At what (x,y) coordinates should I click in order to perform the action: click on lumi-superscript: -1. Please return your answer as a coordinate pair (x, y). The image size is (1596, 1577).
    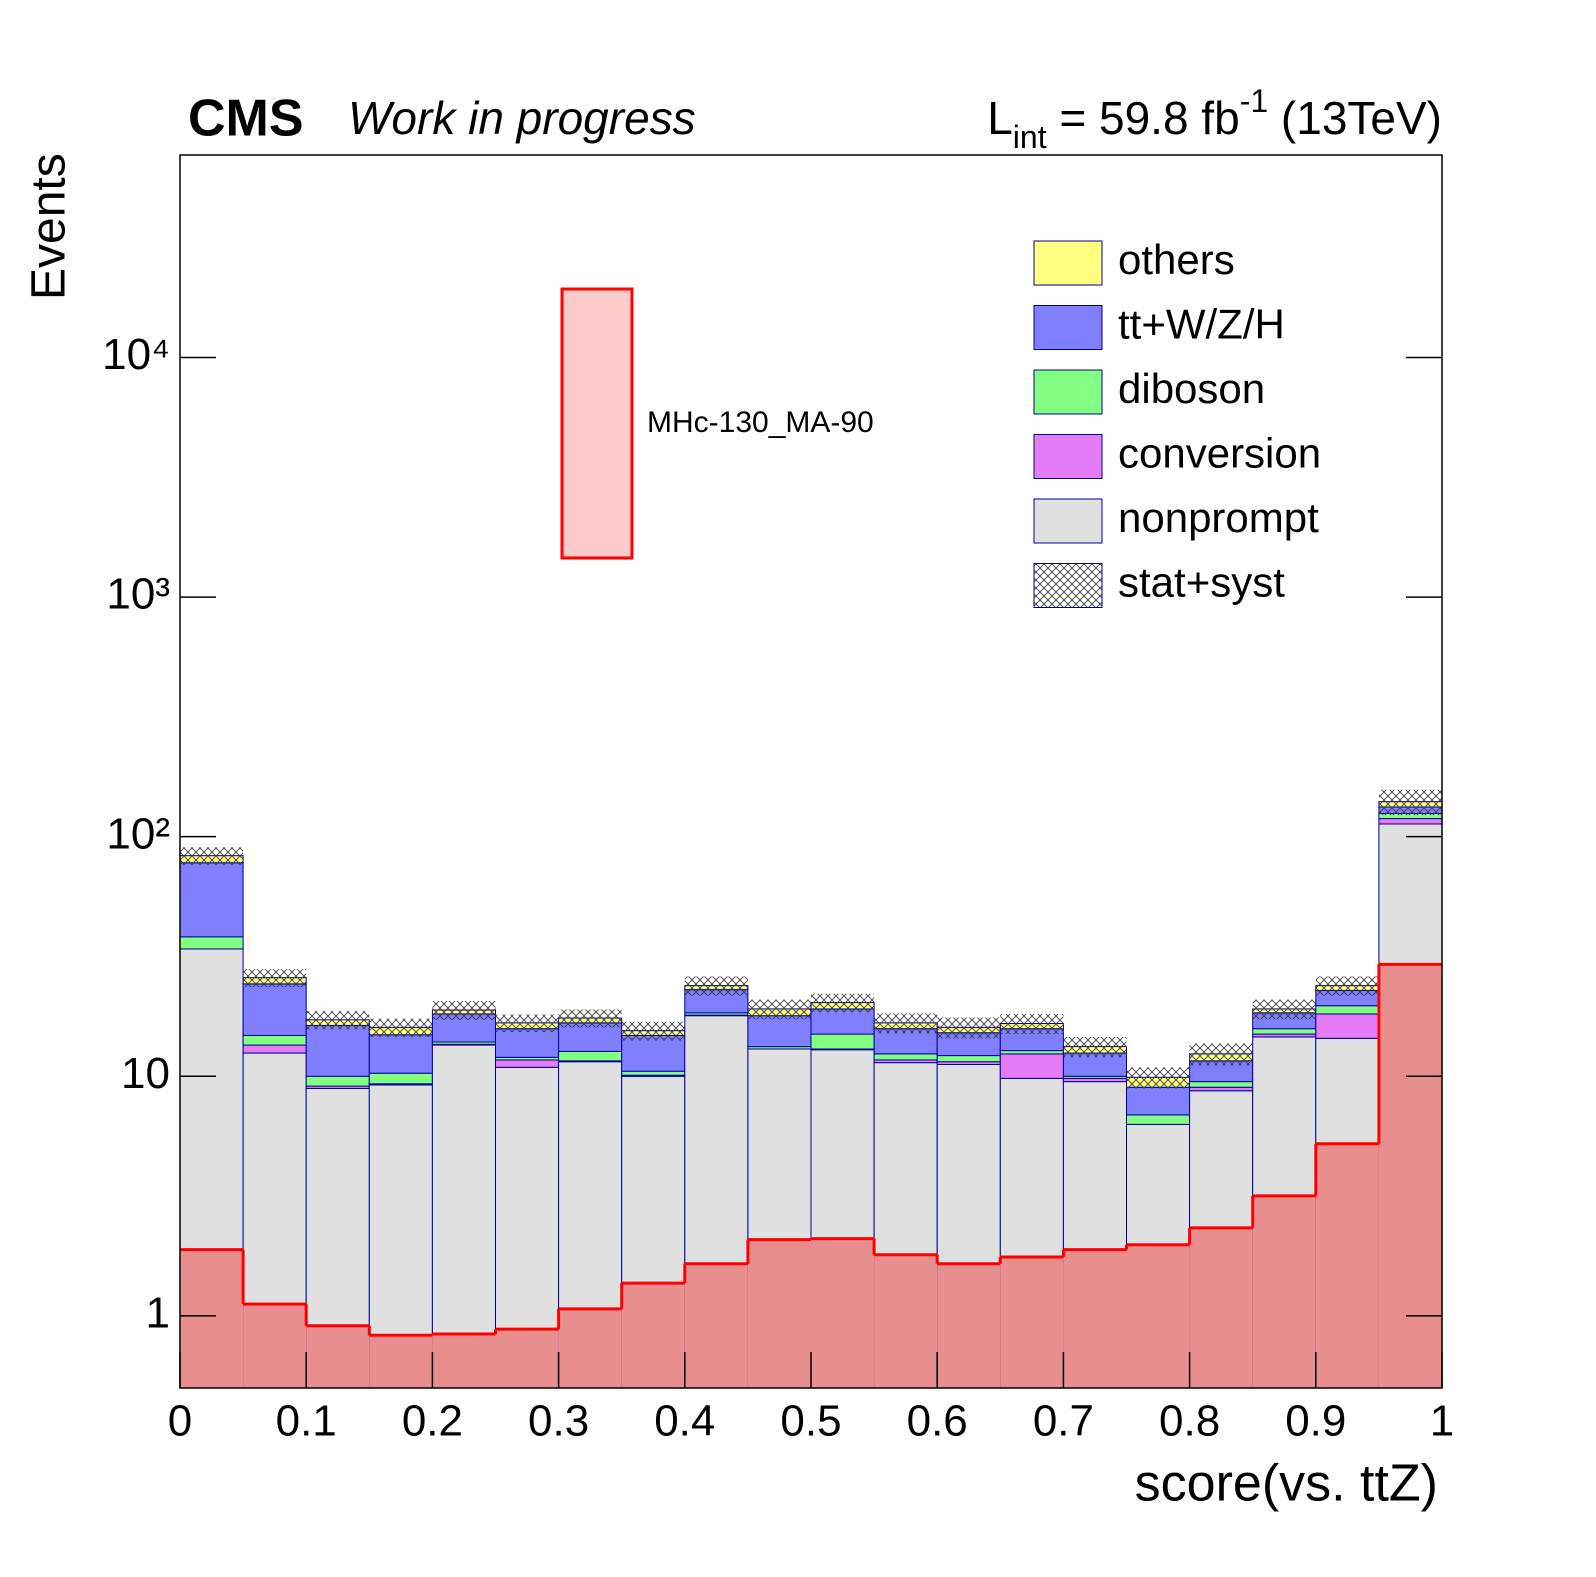
    Looking at the image, I should click on (1254, 101).